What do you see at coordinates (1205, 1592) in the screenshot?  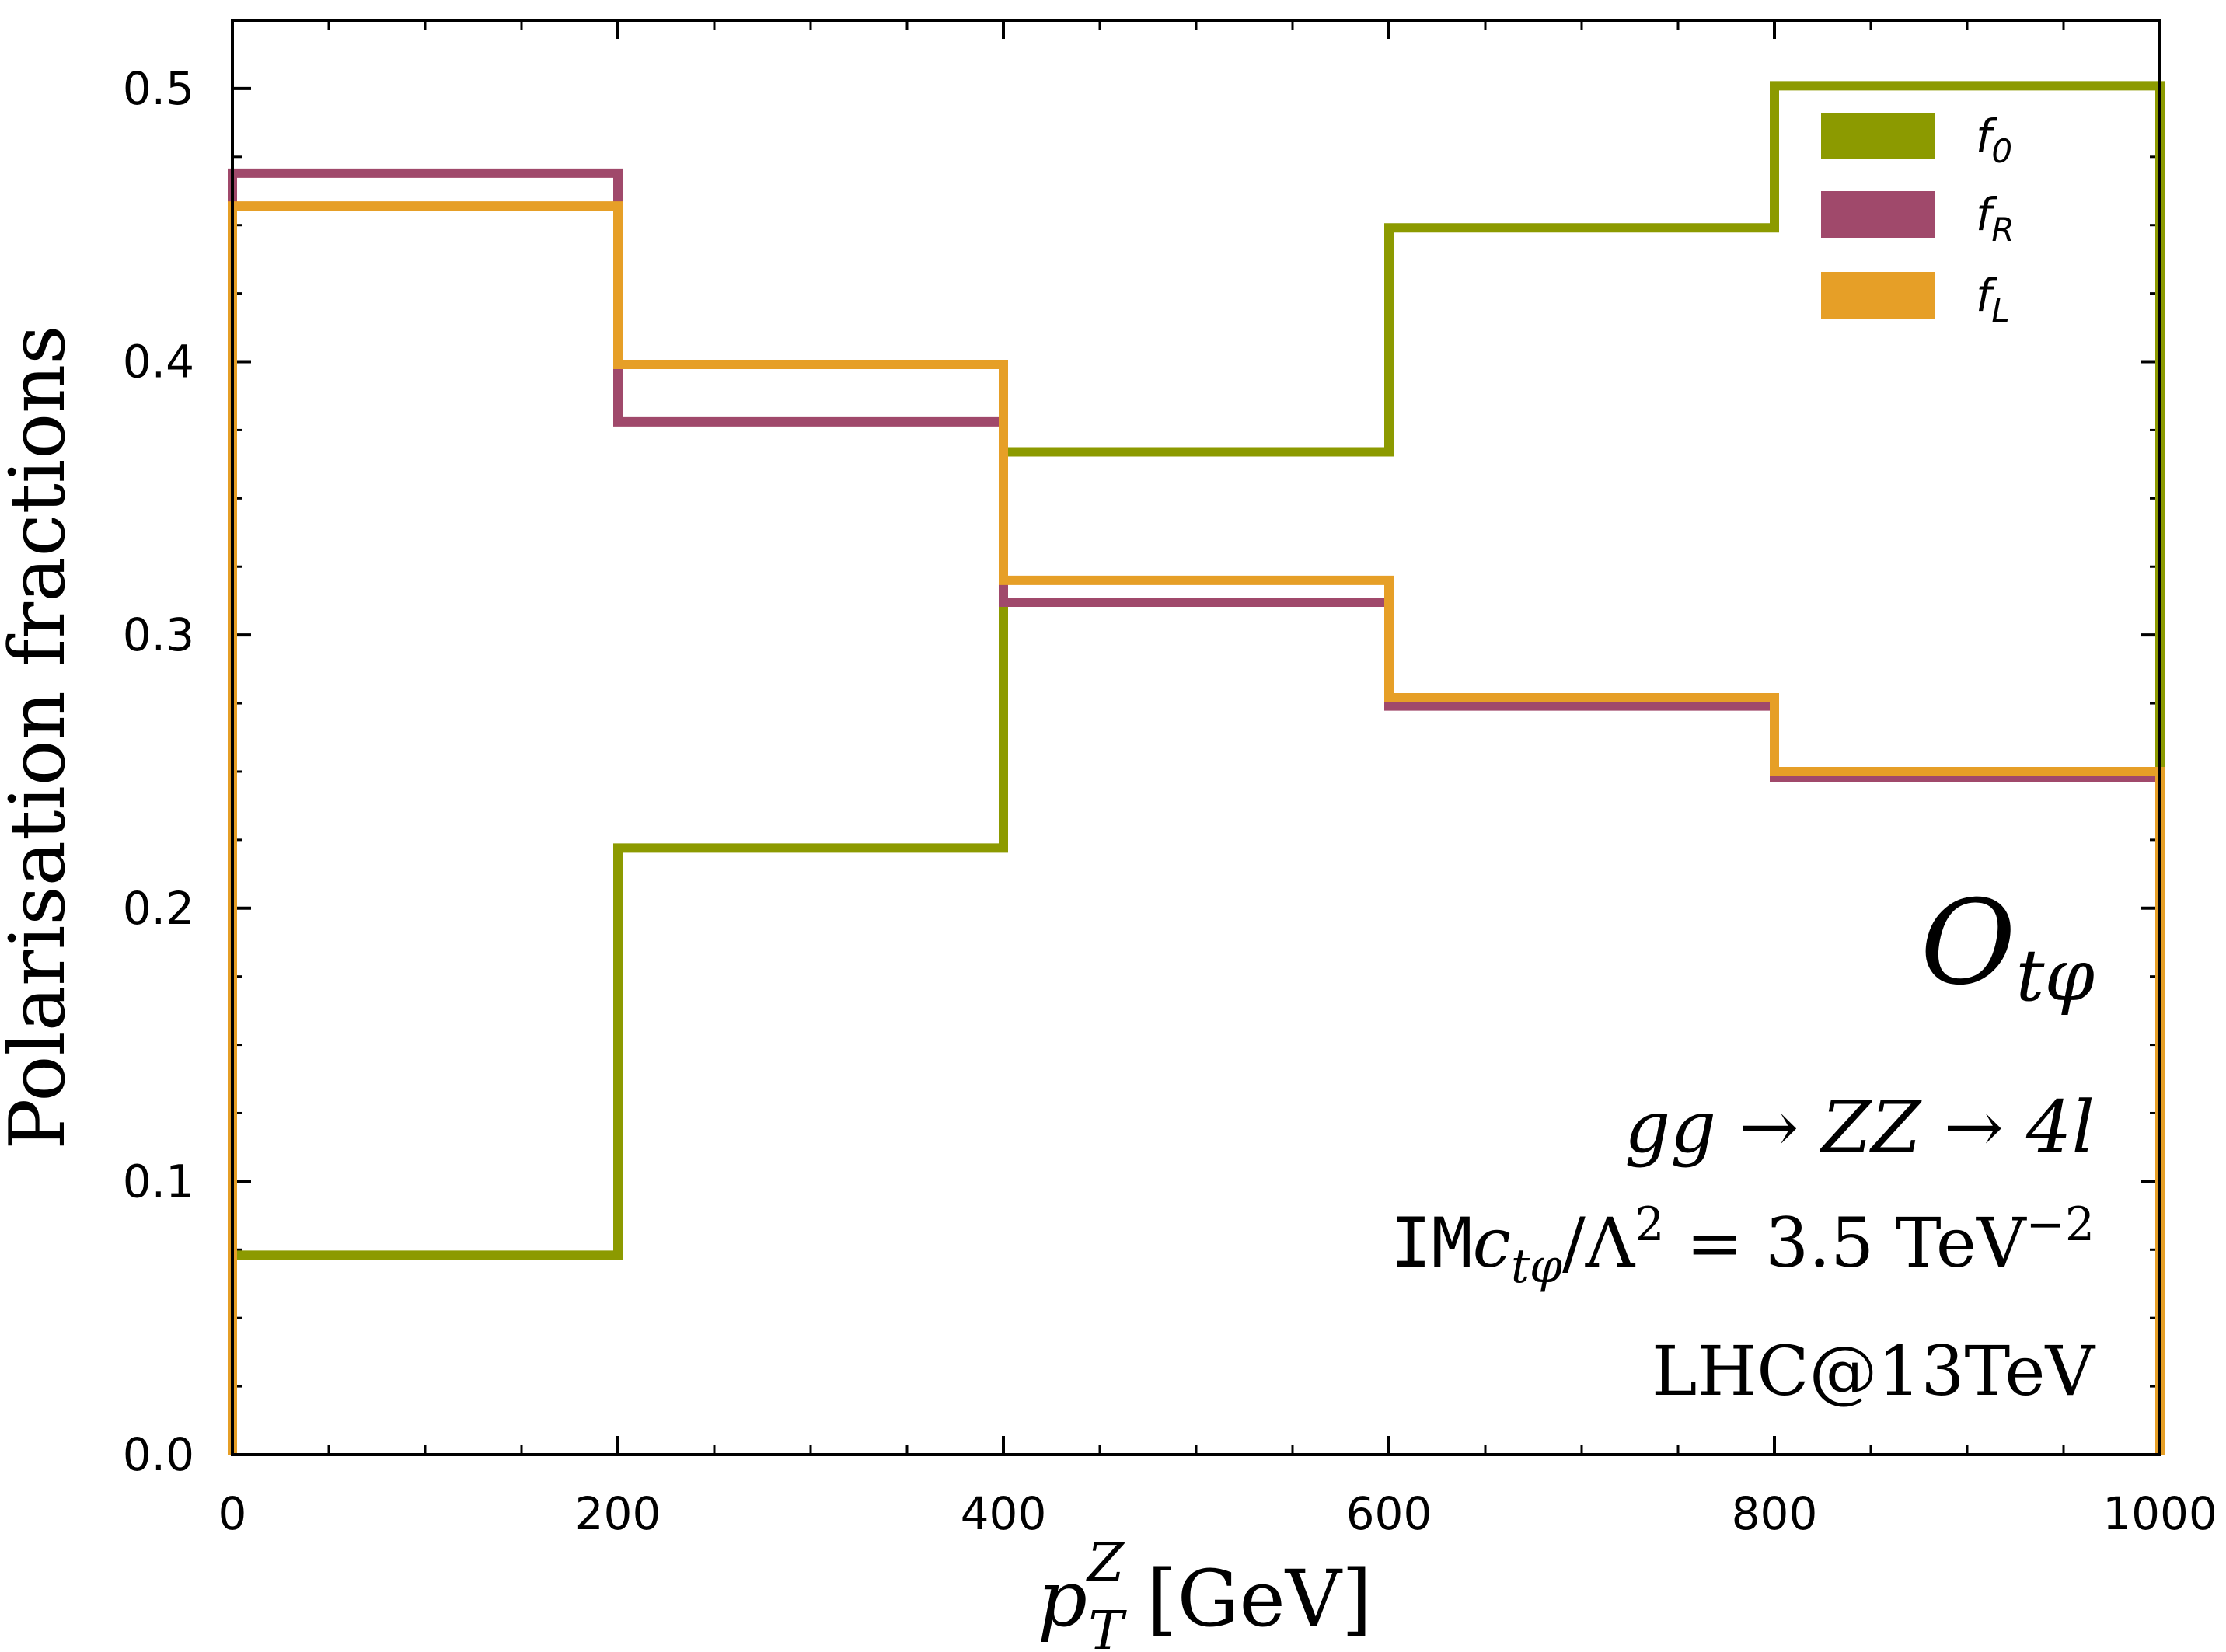 I see `x-axis-label: pZ T [GeV]` at bounding box center [1205, 1592].